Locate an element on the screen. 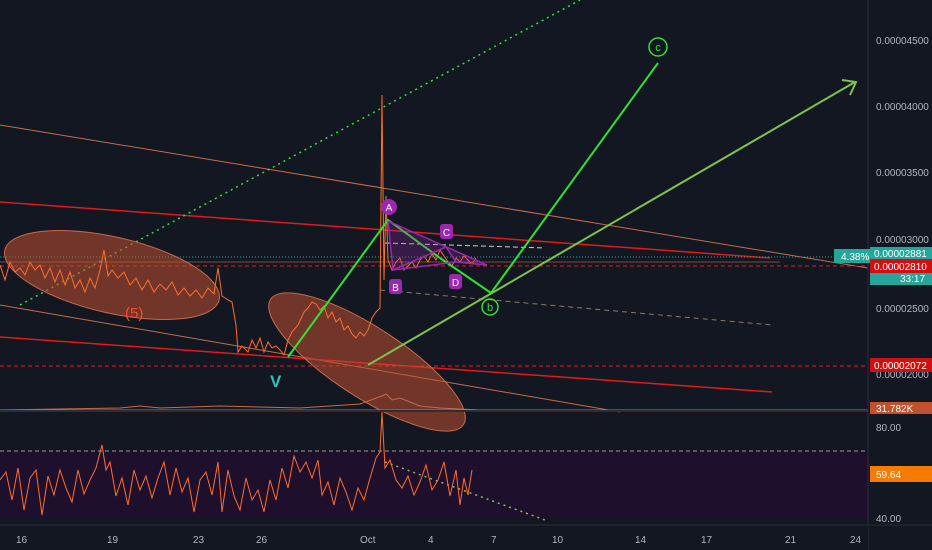  wave-b-marker: B is located at coordinates (395, 286).